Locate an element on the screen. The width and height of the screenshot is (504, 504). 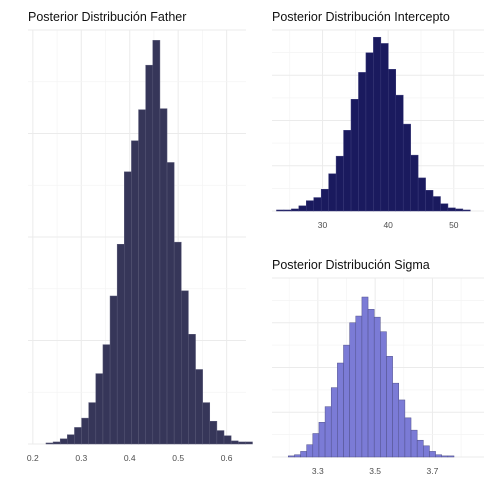
x-tick-label-father: 0.4 is located at coordinates (130, 458).